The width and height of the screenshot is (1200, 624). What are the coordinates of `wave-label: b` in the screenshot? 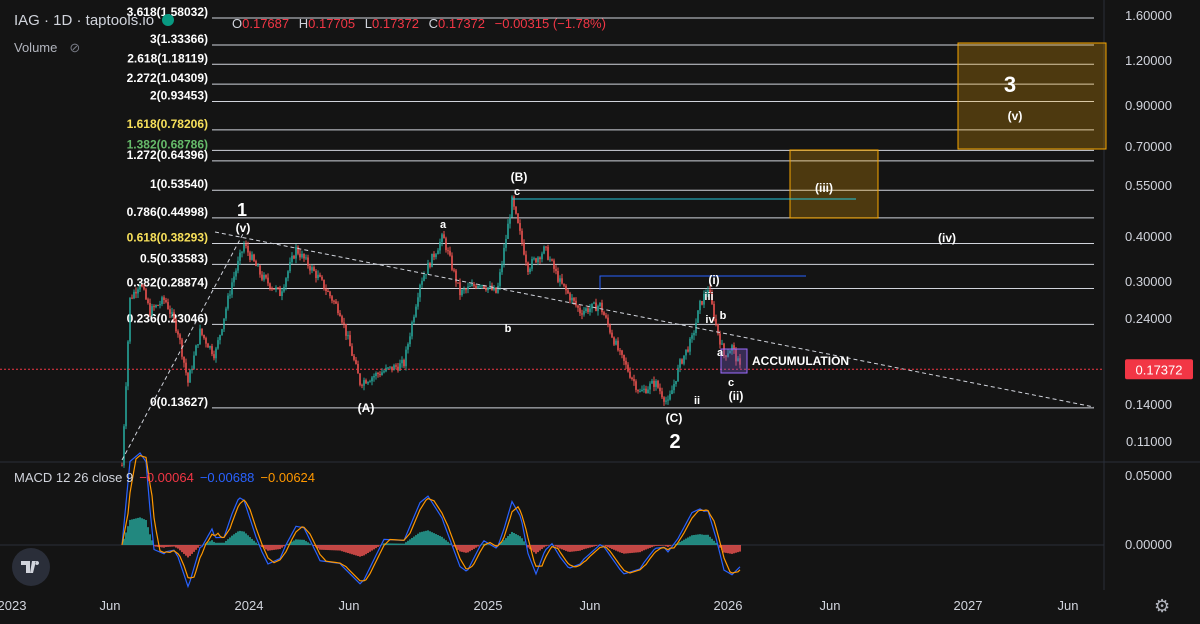 It's located at (723, 316).